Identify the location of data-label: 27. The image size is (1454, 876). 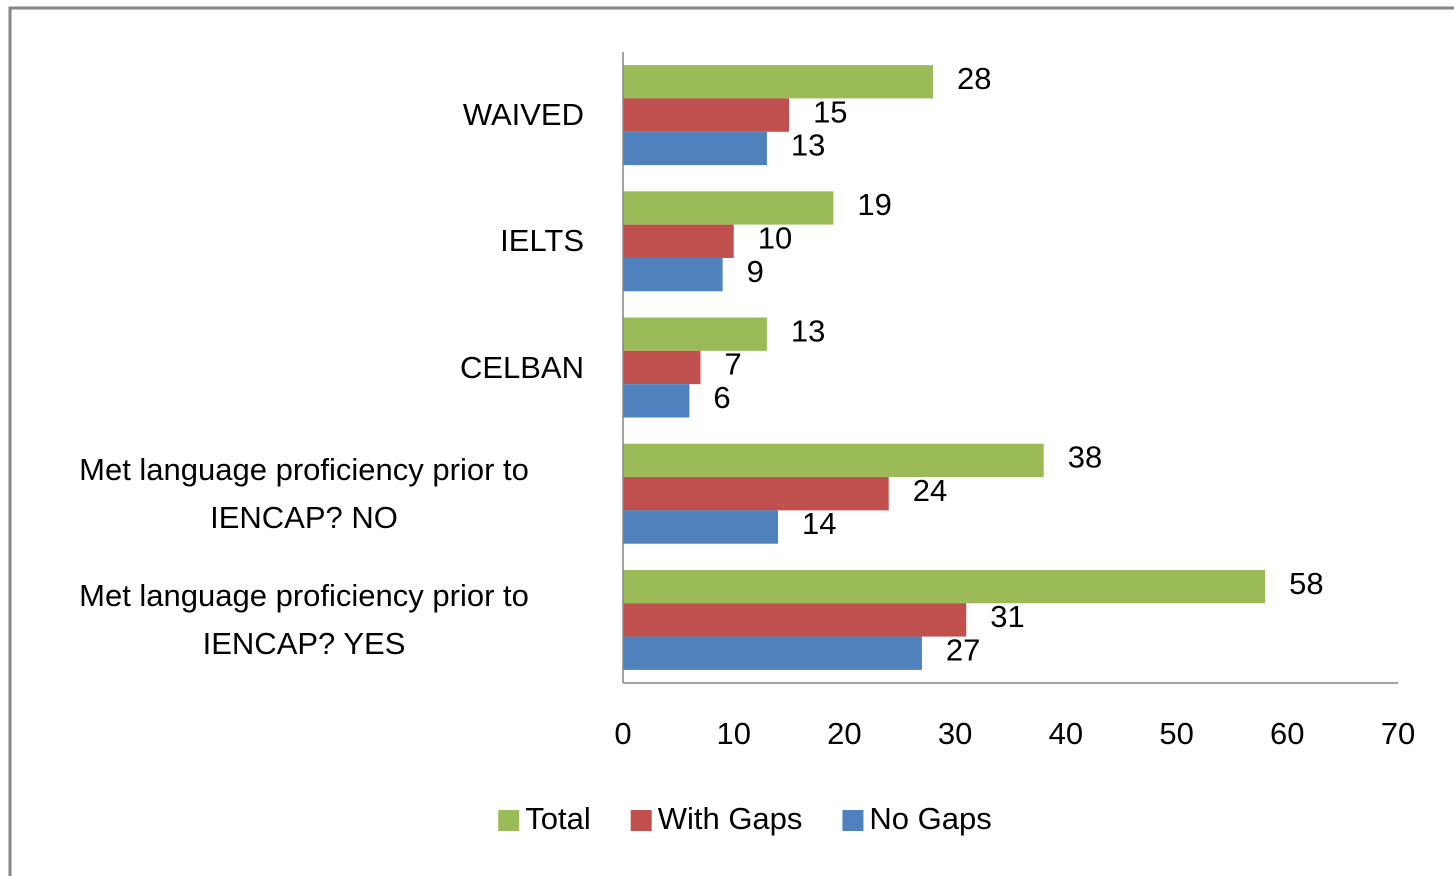
(963, 649).